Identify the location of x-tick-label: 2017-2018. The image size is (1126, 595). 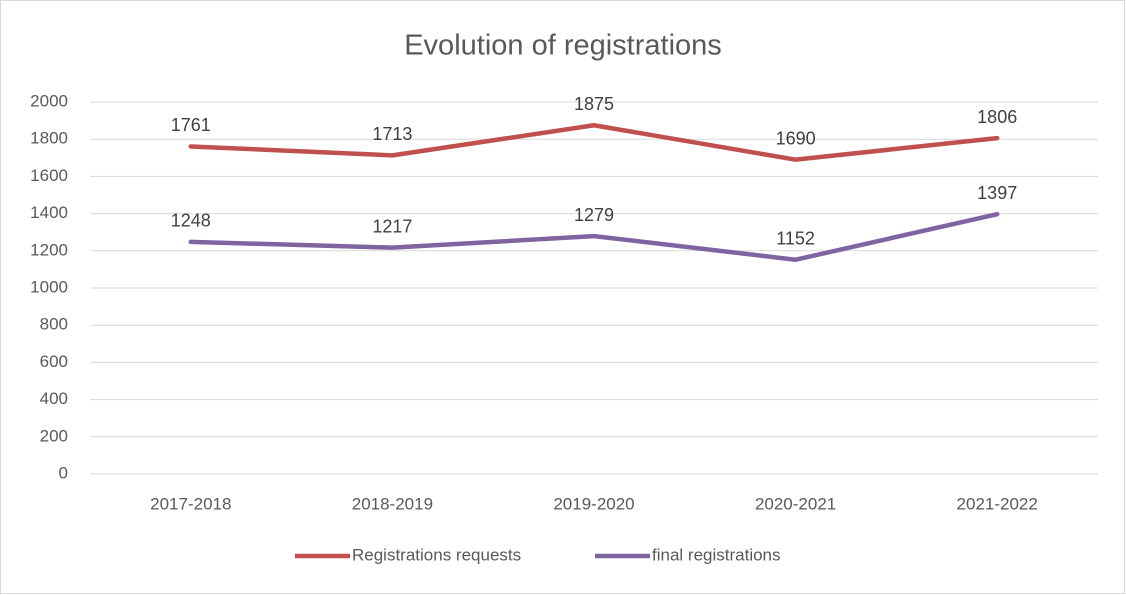
(190, 503).